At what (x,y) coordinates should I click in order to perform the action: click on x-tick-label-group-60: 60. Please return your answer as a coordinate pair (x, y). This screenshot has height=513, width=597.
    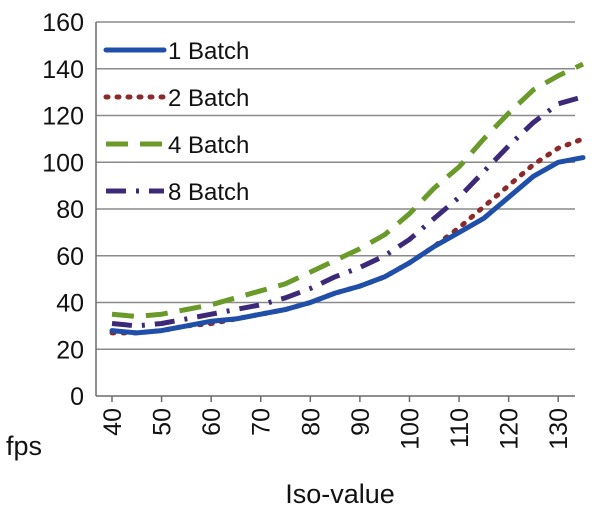
    Looking at the image, I should click on (212, 422).